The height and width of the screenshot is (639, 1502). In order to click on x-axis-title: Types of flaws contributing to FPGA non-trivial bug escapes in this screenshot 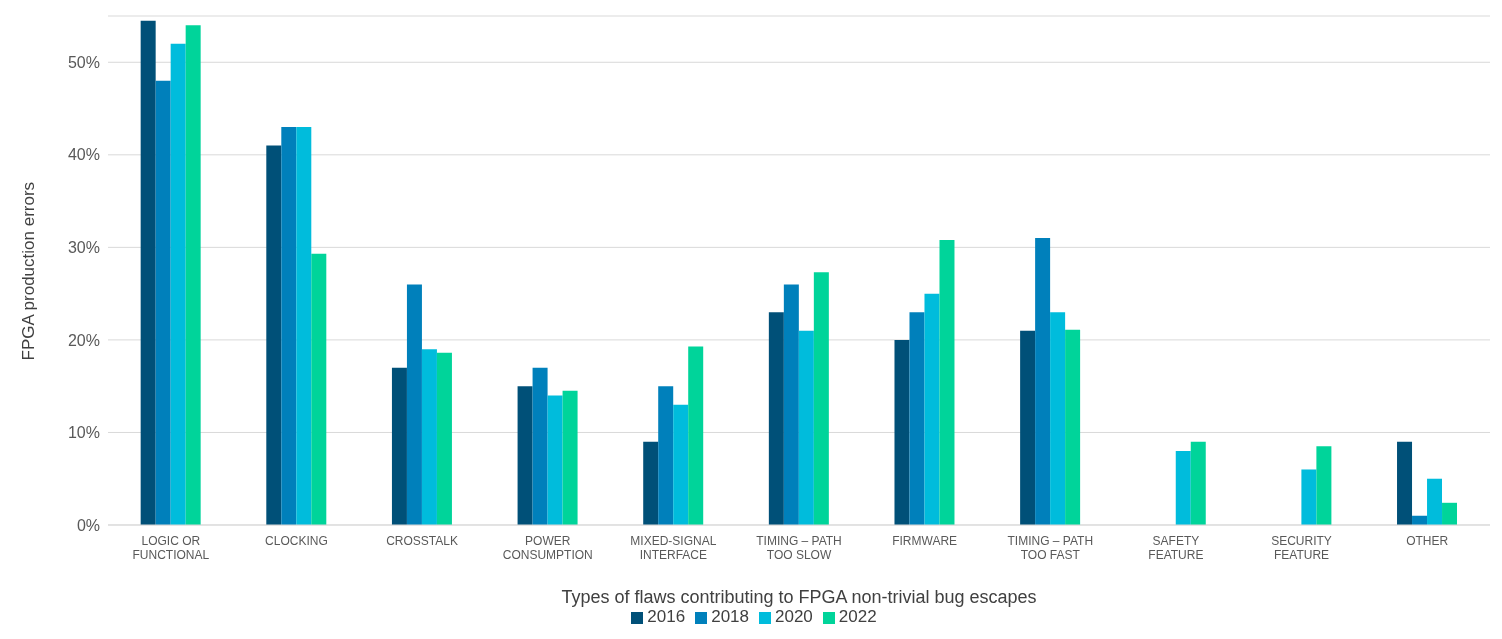, I will do `click(799, 597)`.